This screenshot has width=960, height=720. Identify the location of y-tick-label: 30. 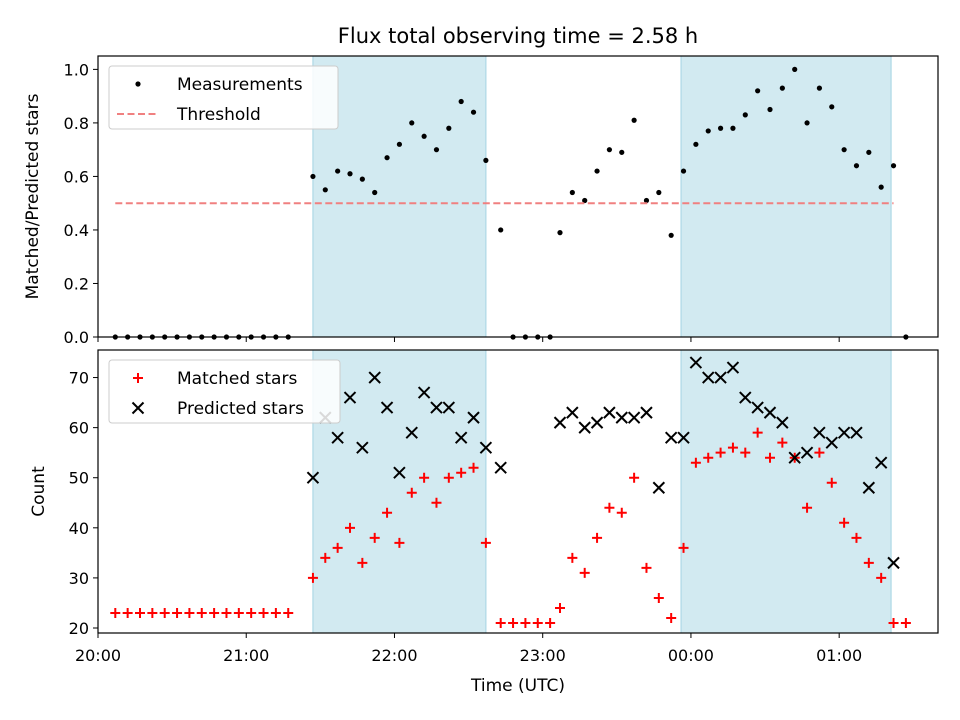
(79, 578).